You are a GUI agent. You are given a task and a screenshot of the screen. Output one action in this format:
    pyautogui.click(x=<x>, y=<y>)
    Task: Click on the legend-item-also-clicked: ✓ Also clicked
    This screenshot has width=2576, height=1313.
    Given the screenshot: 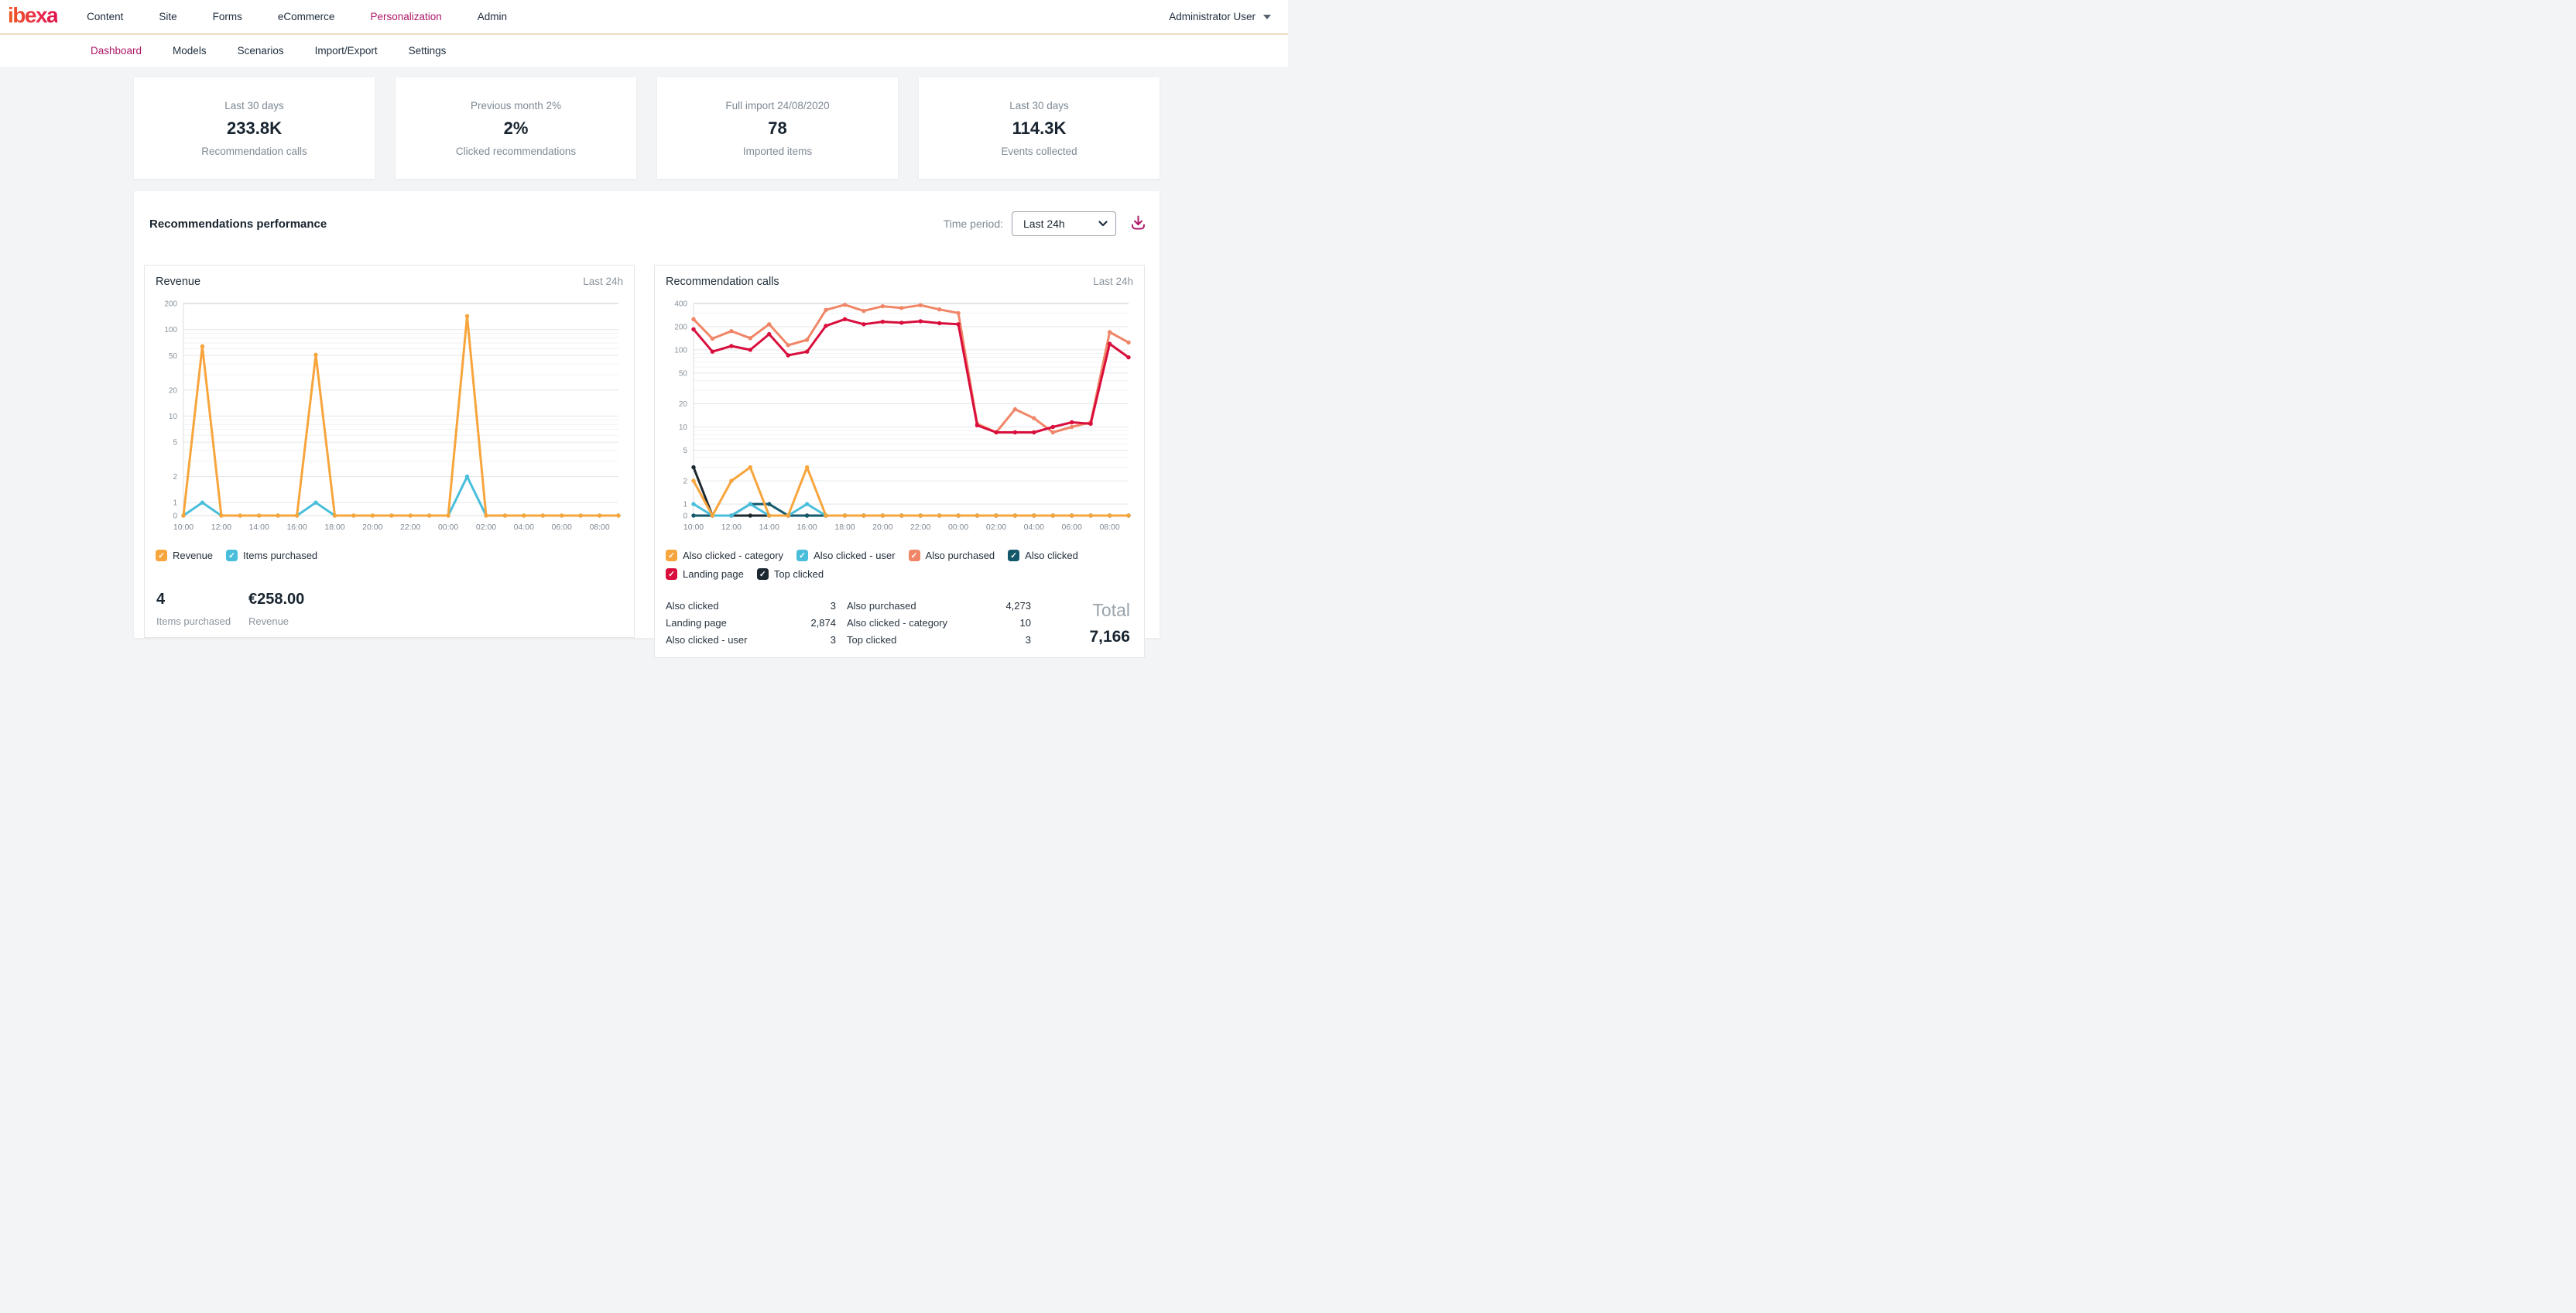 What is the action you would take?
    pyautogui.click(x=1043, y=555)
    